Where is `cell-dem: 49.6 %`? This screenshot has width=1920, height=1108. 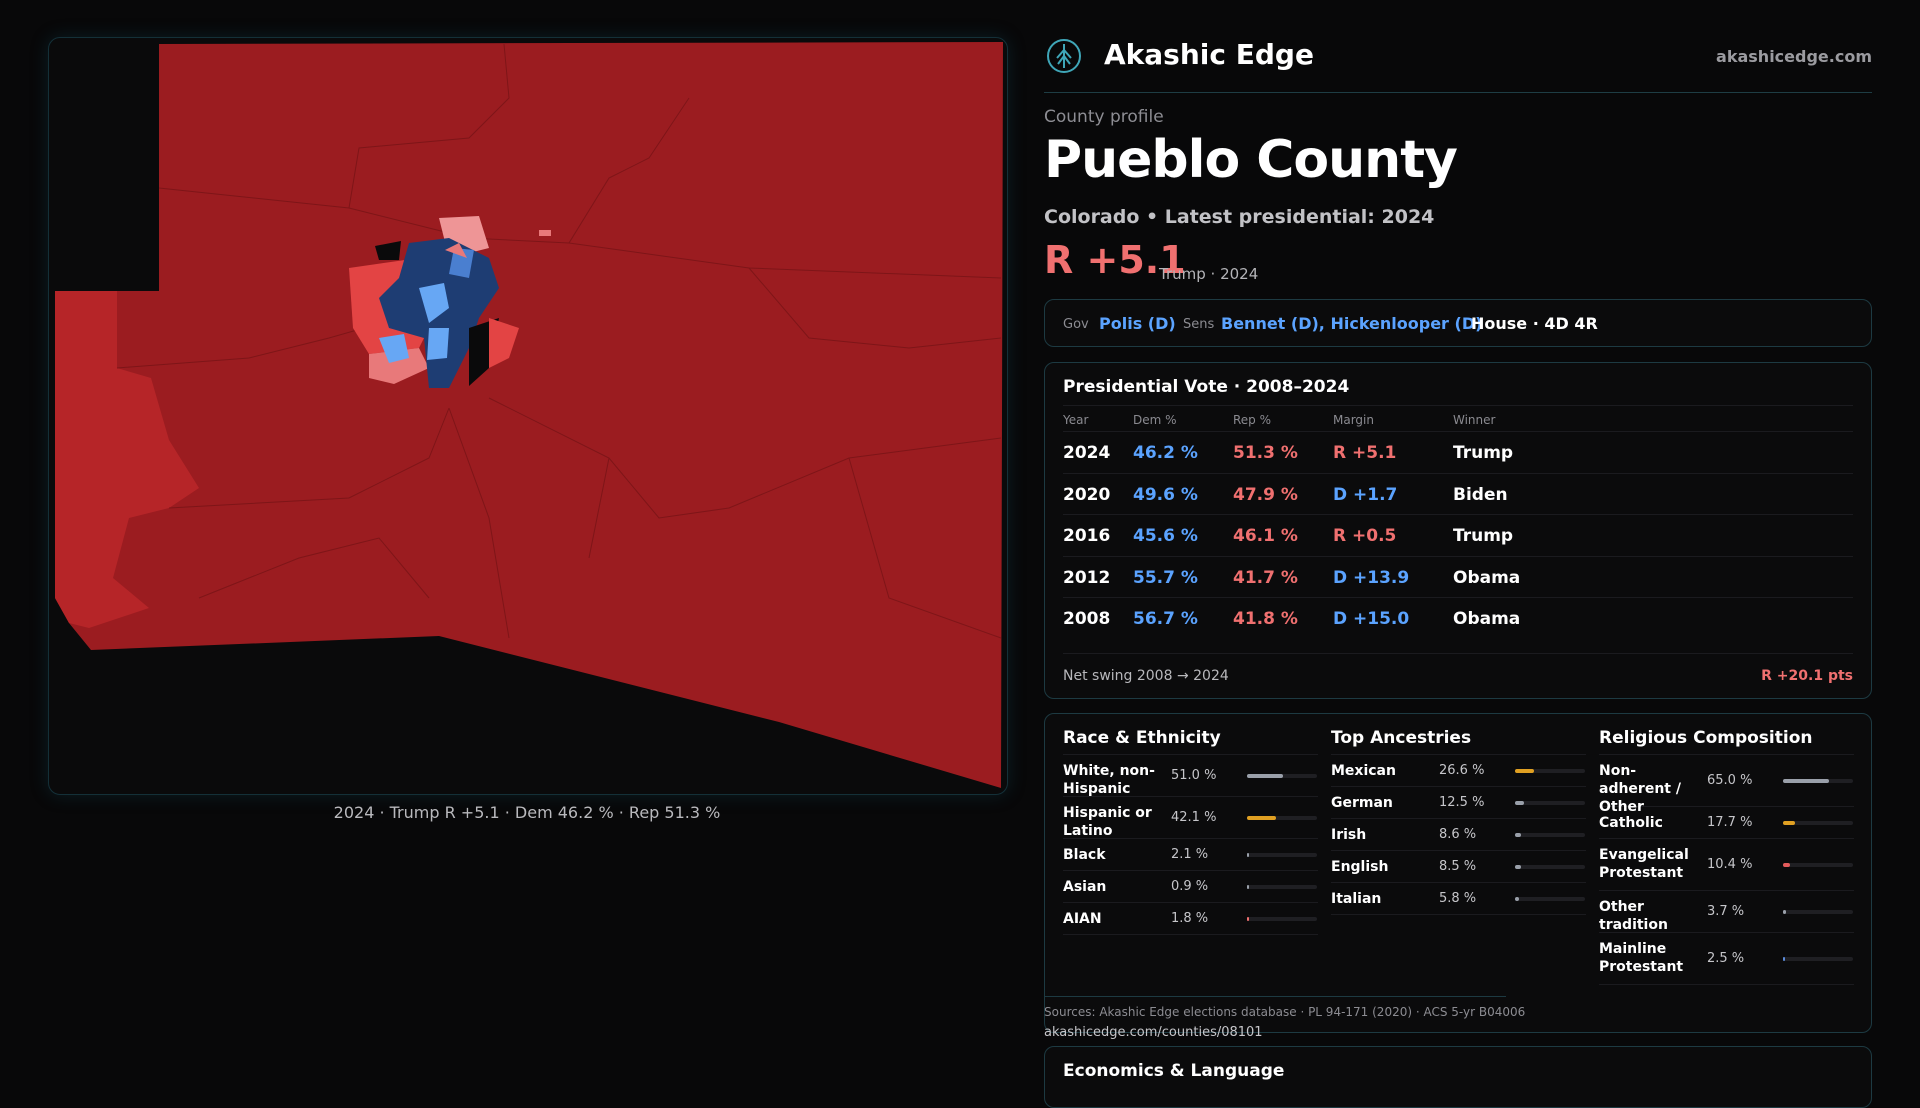
cell-dem: 49.6 % is located at coordinates (1165, 494).